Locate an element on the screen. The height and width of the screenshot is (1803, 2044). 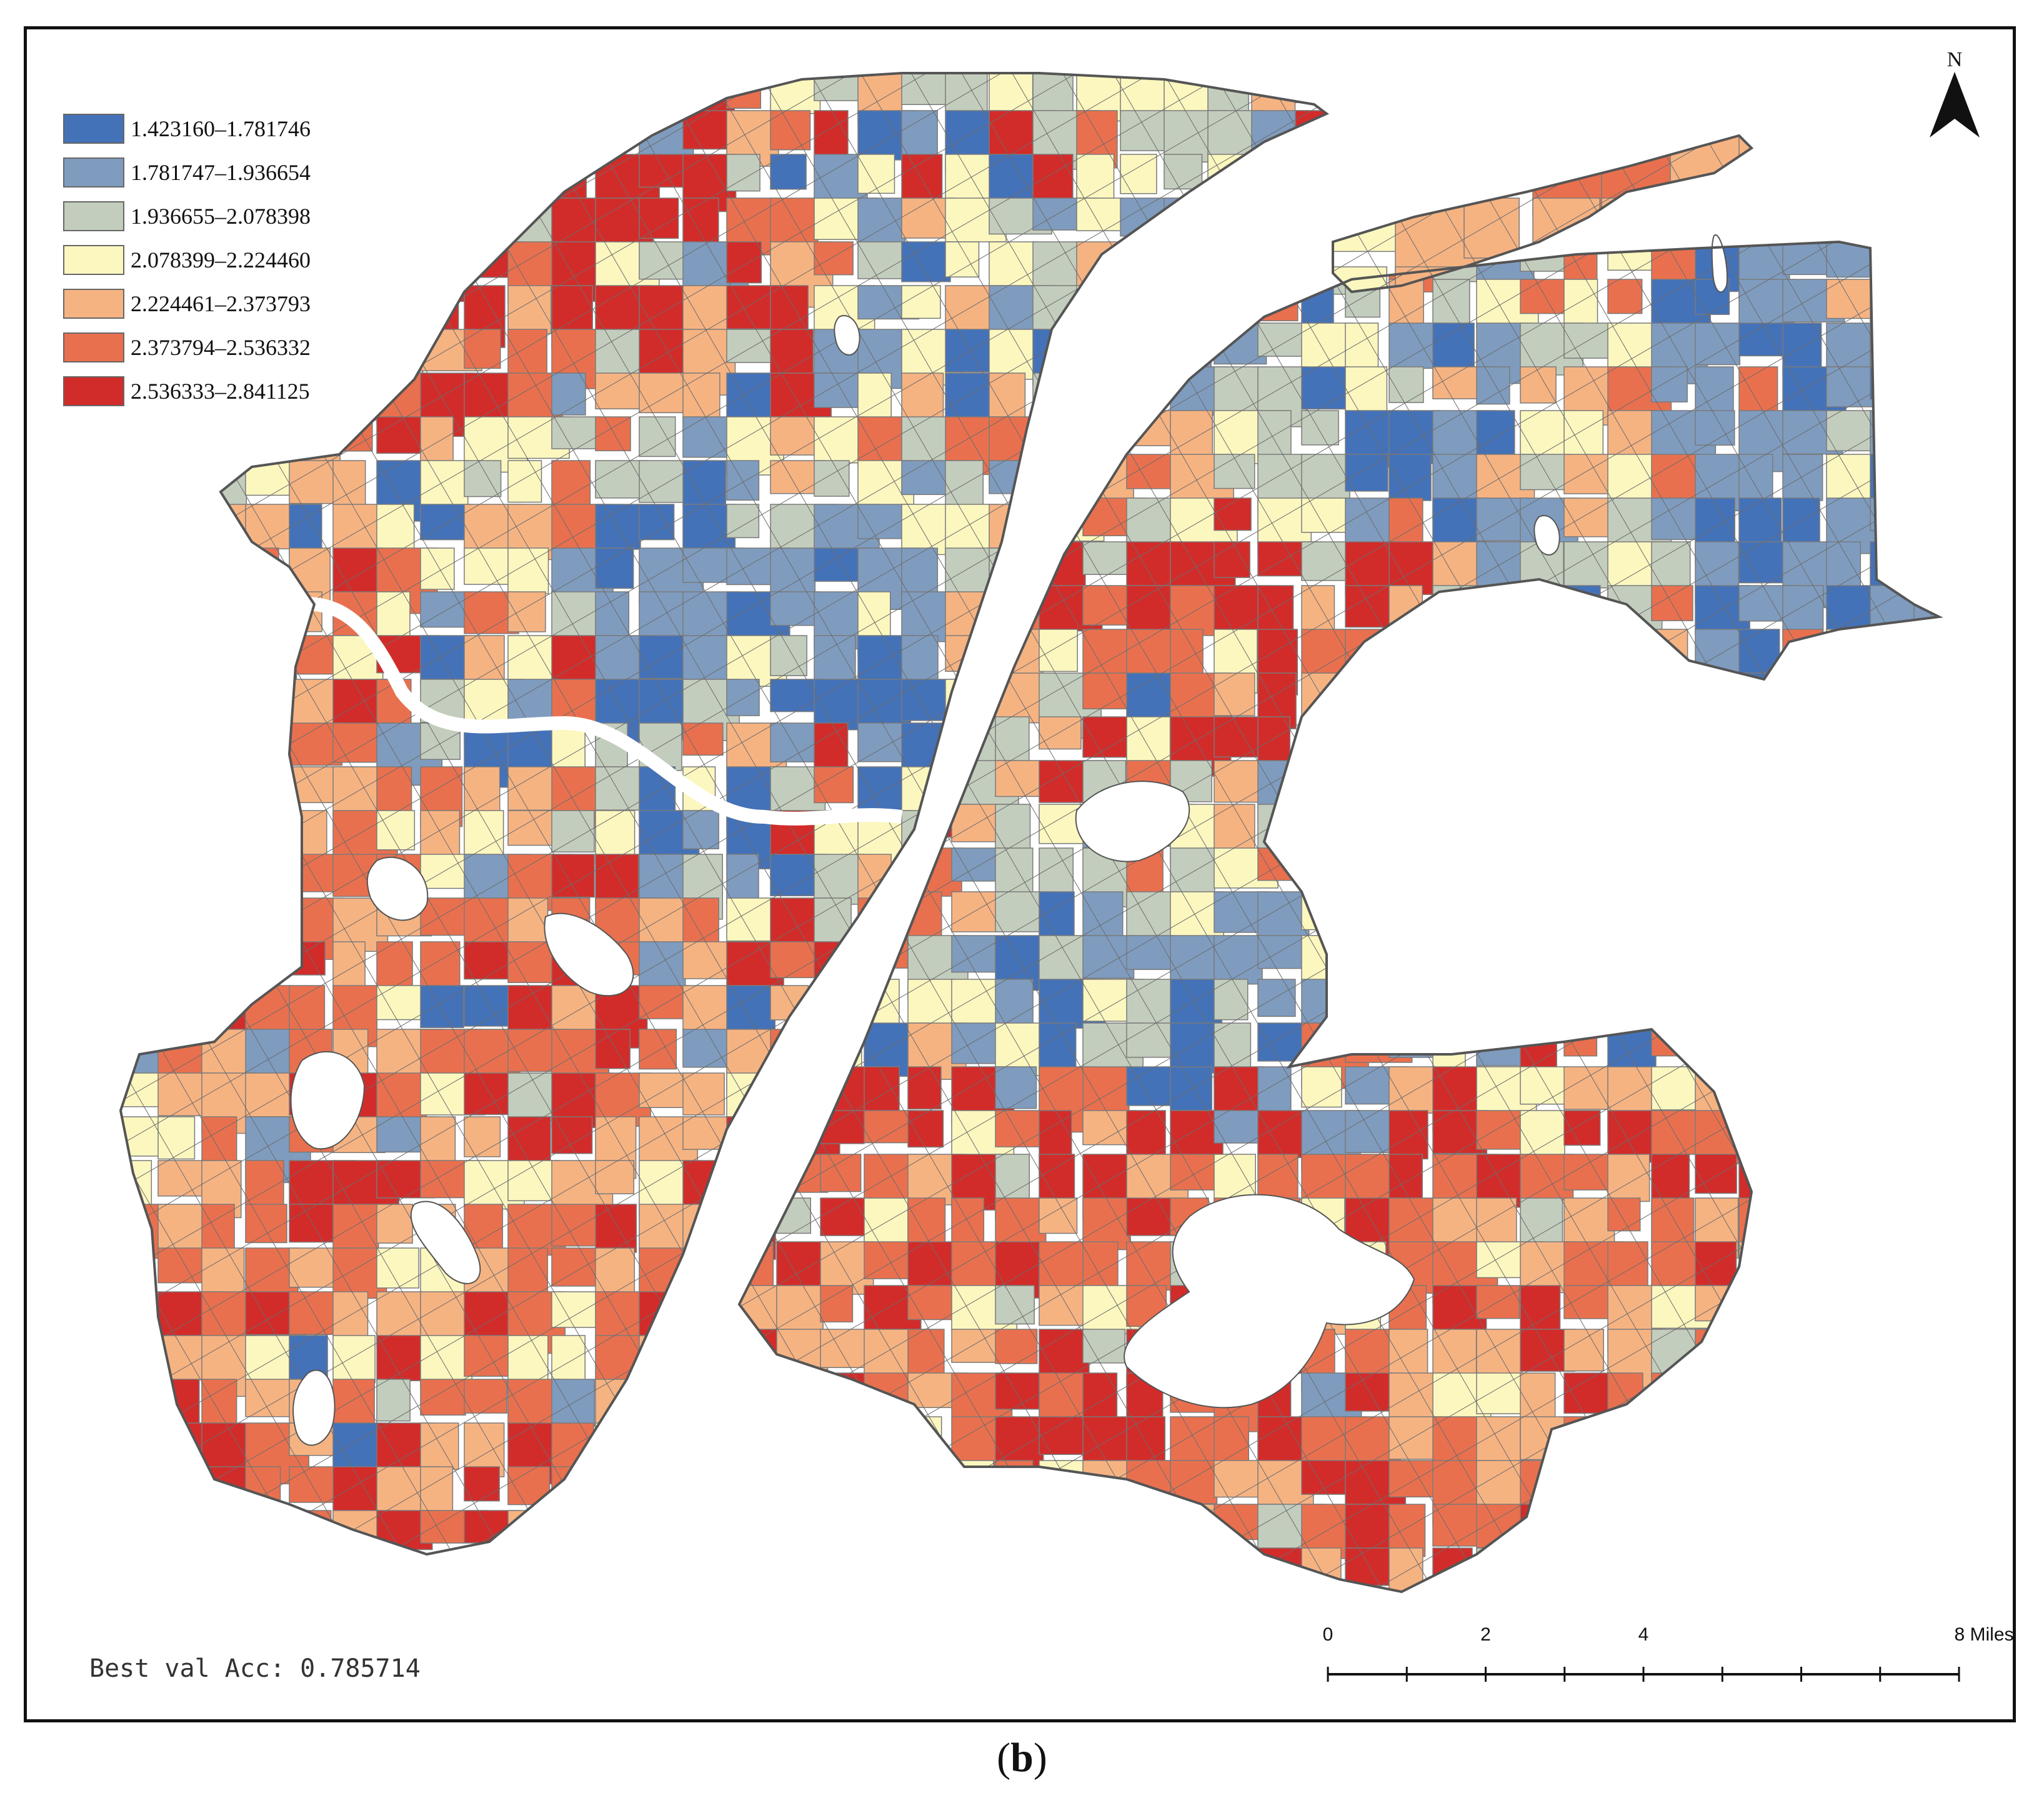
legend-label: 1.936655–2.078398 is located at coordinates (221, 216).